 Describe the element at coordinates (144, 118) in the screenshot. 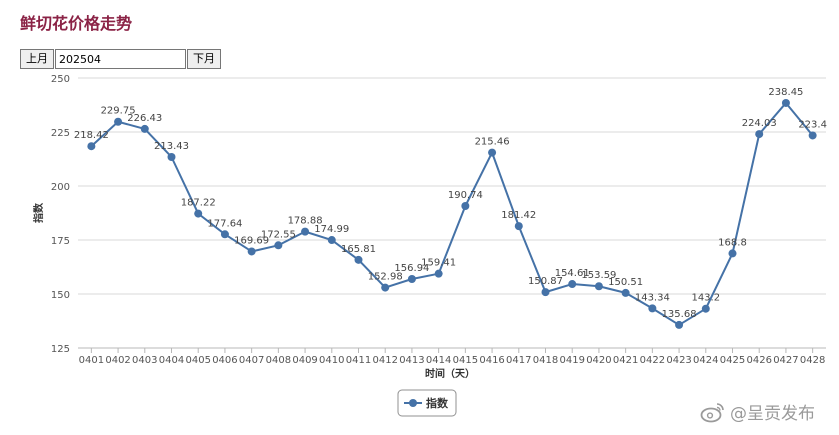

I see `data-label: 226.43` at that location.